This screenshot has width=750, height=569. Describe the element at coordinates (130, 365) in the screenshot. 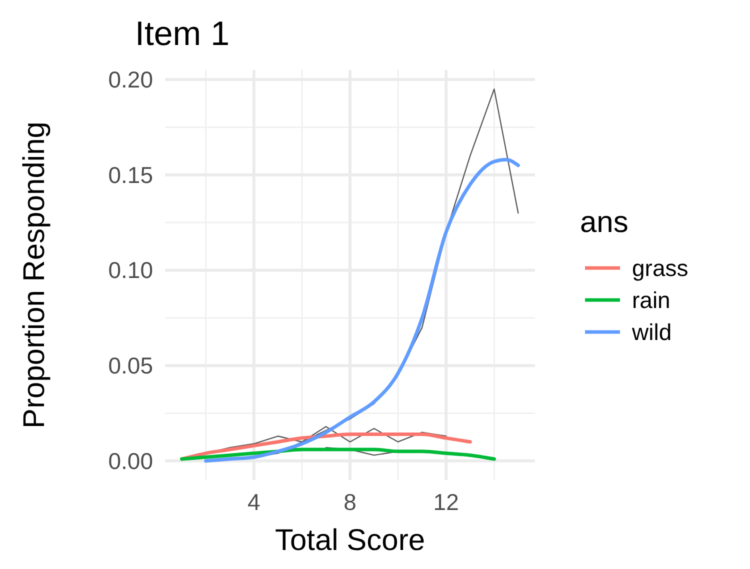

I see `y-tick-label: 0.05` at that location.